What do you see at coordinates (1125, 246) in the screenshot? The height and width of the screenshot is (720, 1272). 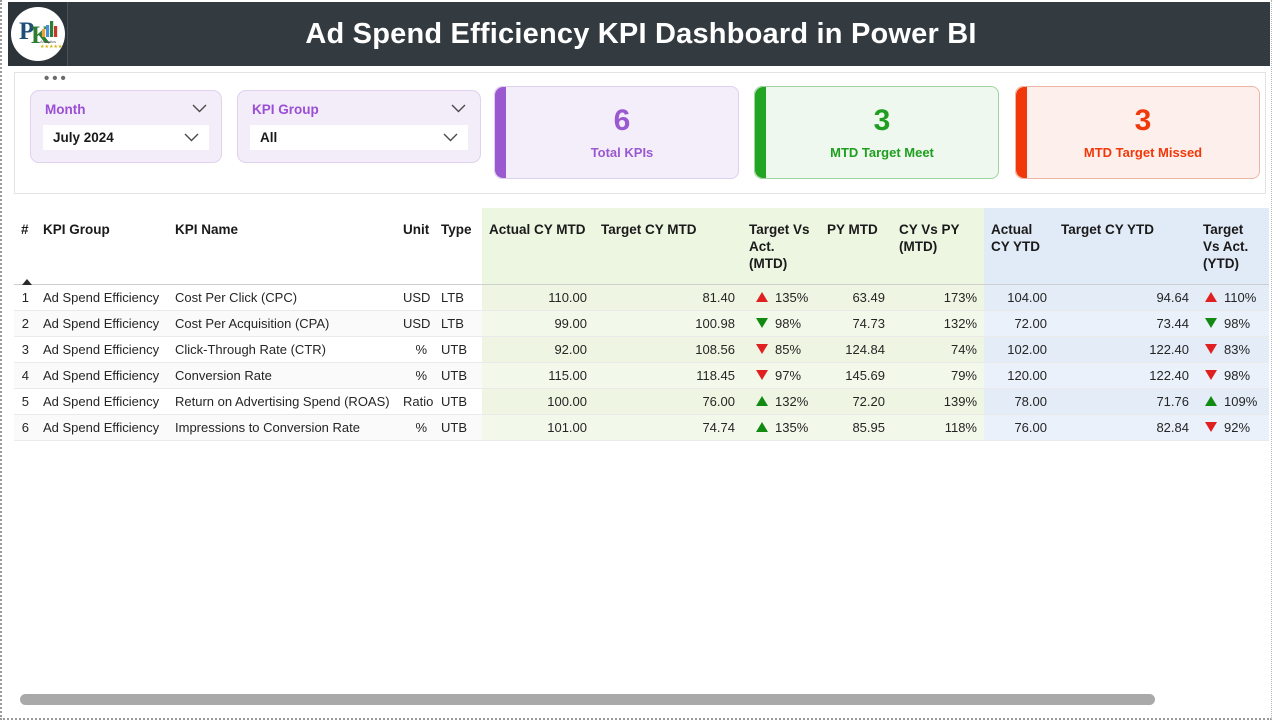 I see `column-header-tgt_ytd: Target CY YTD` at bounding box center [1125, 246].